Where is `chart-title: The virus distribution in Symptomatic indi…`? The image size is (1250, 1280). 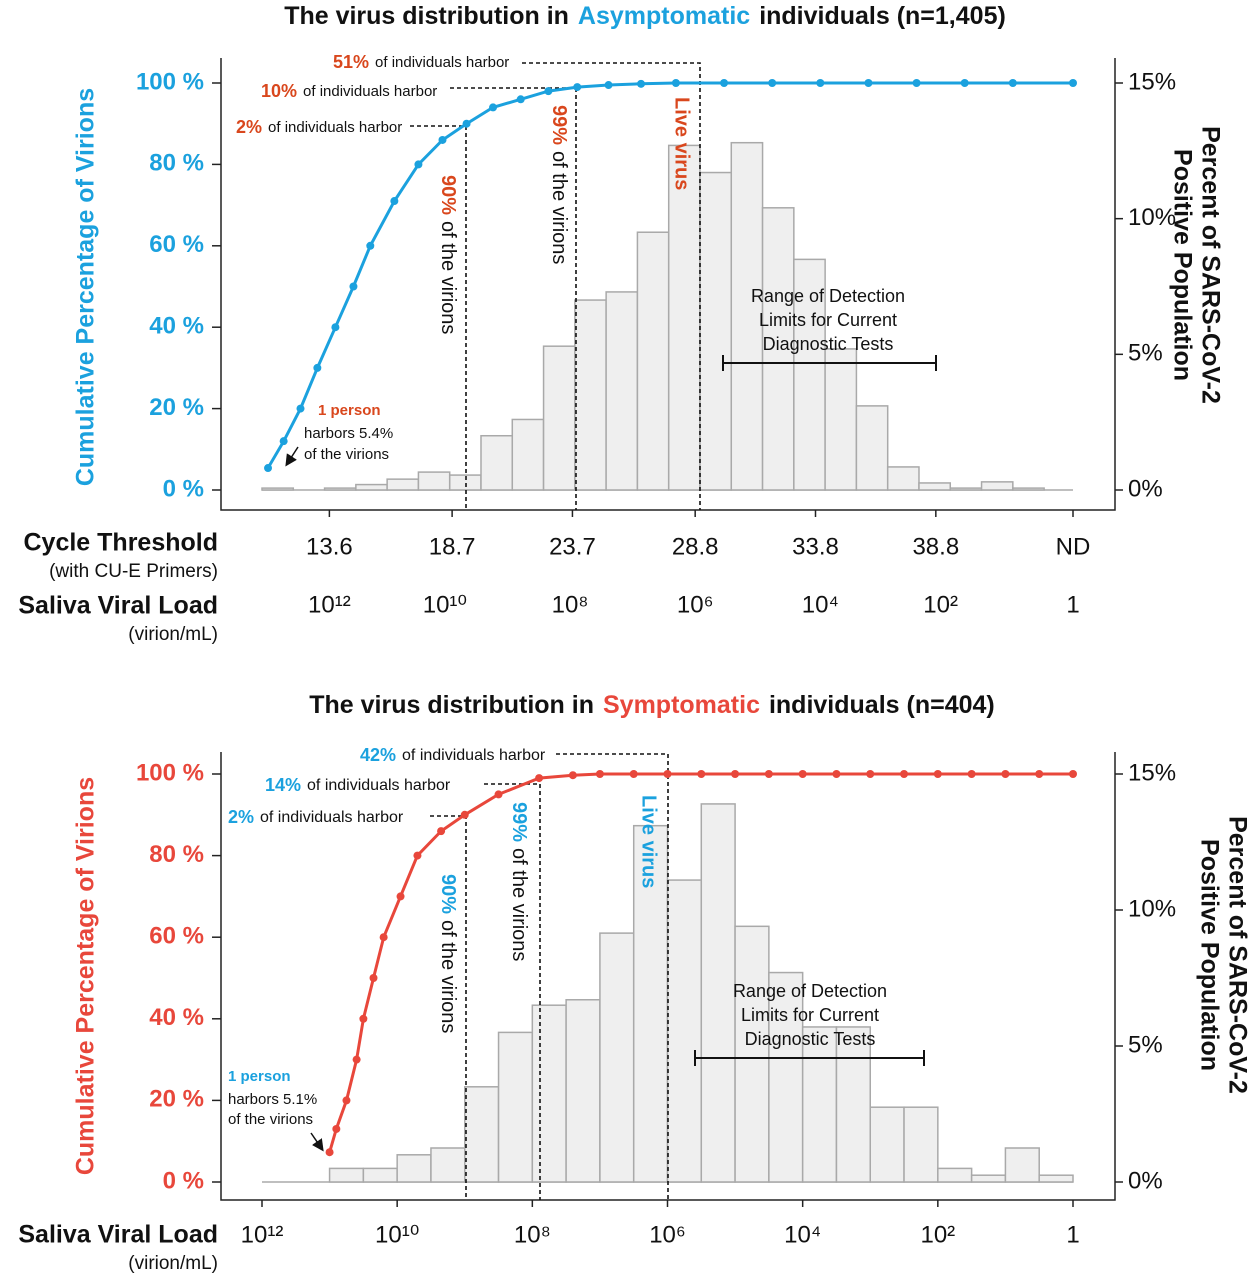 chart-title: The virus distribution in Symptomatic indi… is located at coordinates (651, 705).